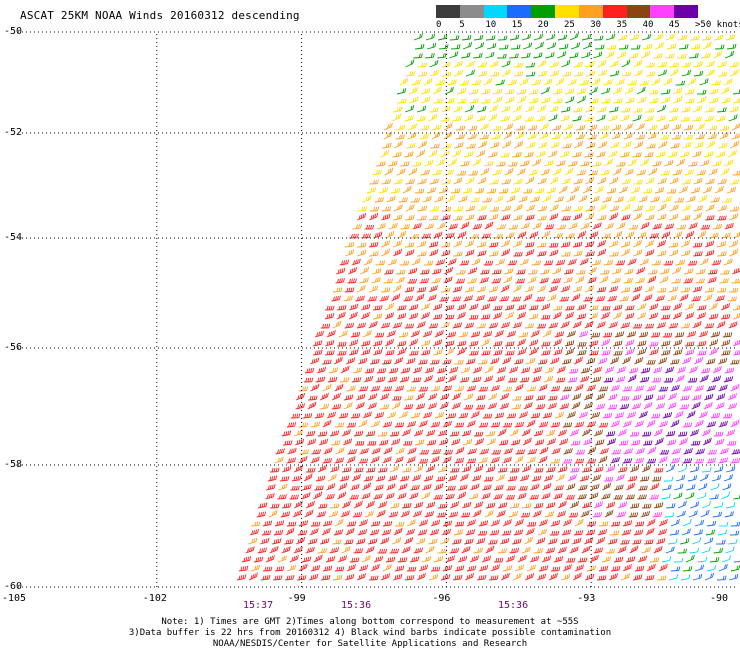  I want to click on color-scale-label: 45, so click(674, 25).